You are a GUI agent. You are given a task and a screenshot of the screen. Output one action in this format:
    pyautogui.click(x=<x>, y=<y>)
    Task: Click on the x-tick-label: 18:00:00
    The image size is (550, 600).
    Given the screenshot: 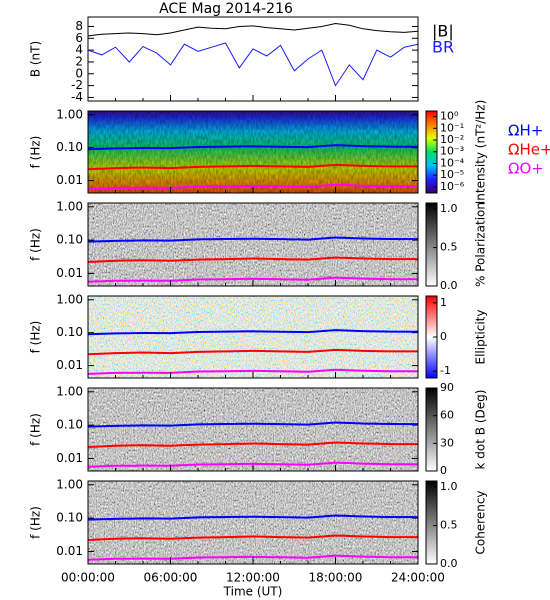 What is the action you would take?
    pyautogui.click(x=336, y=578)
    